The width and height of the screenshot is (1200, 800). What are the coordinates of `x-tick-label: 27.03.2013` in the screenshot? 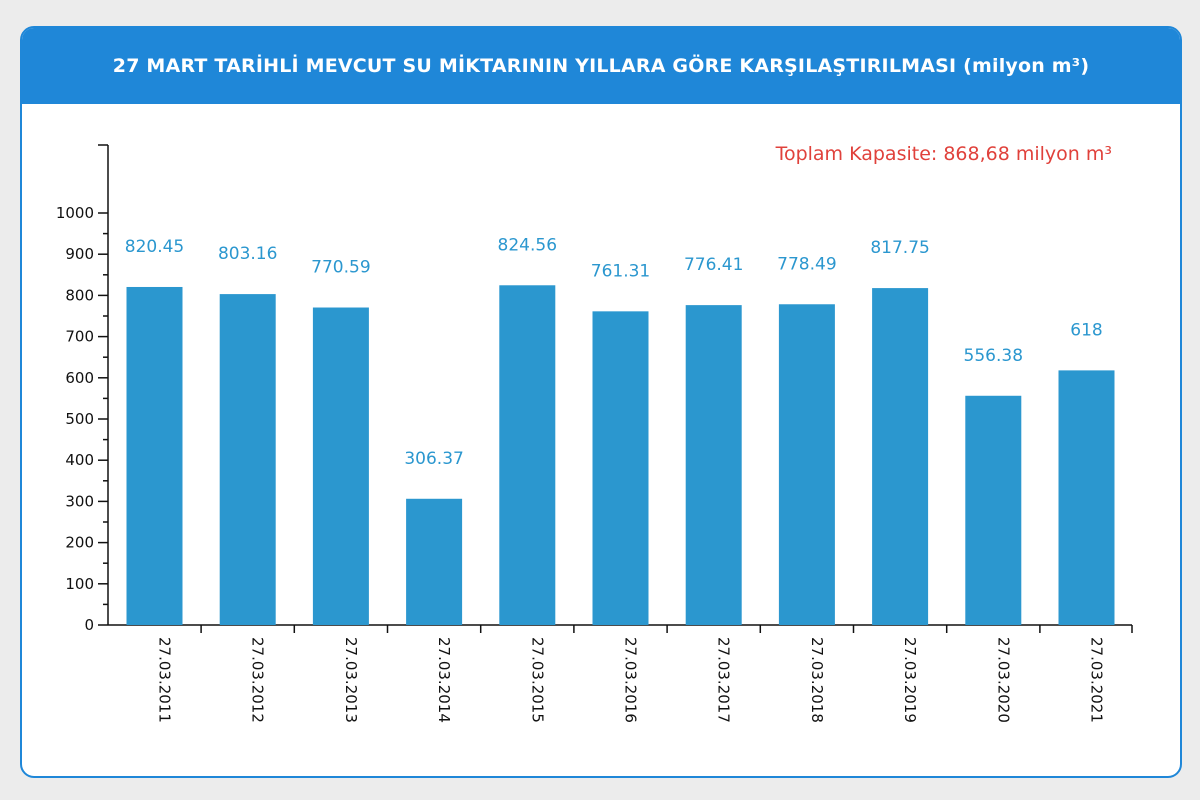 It's located at (351, 680).